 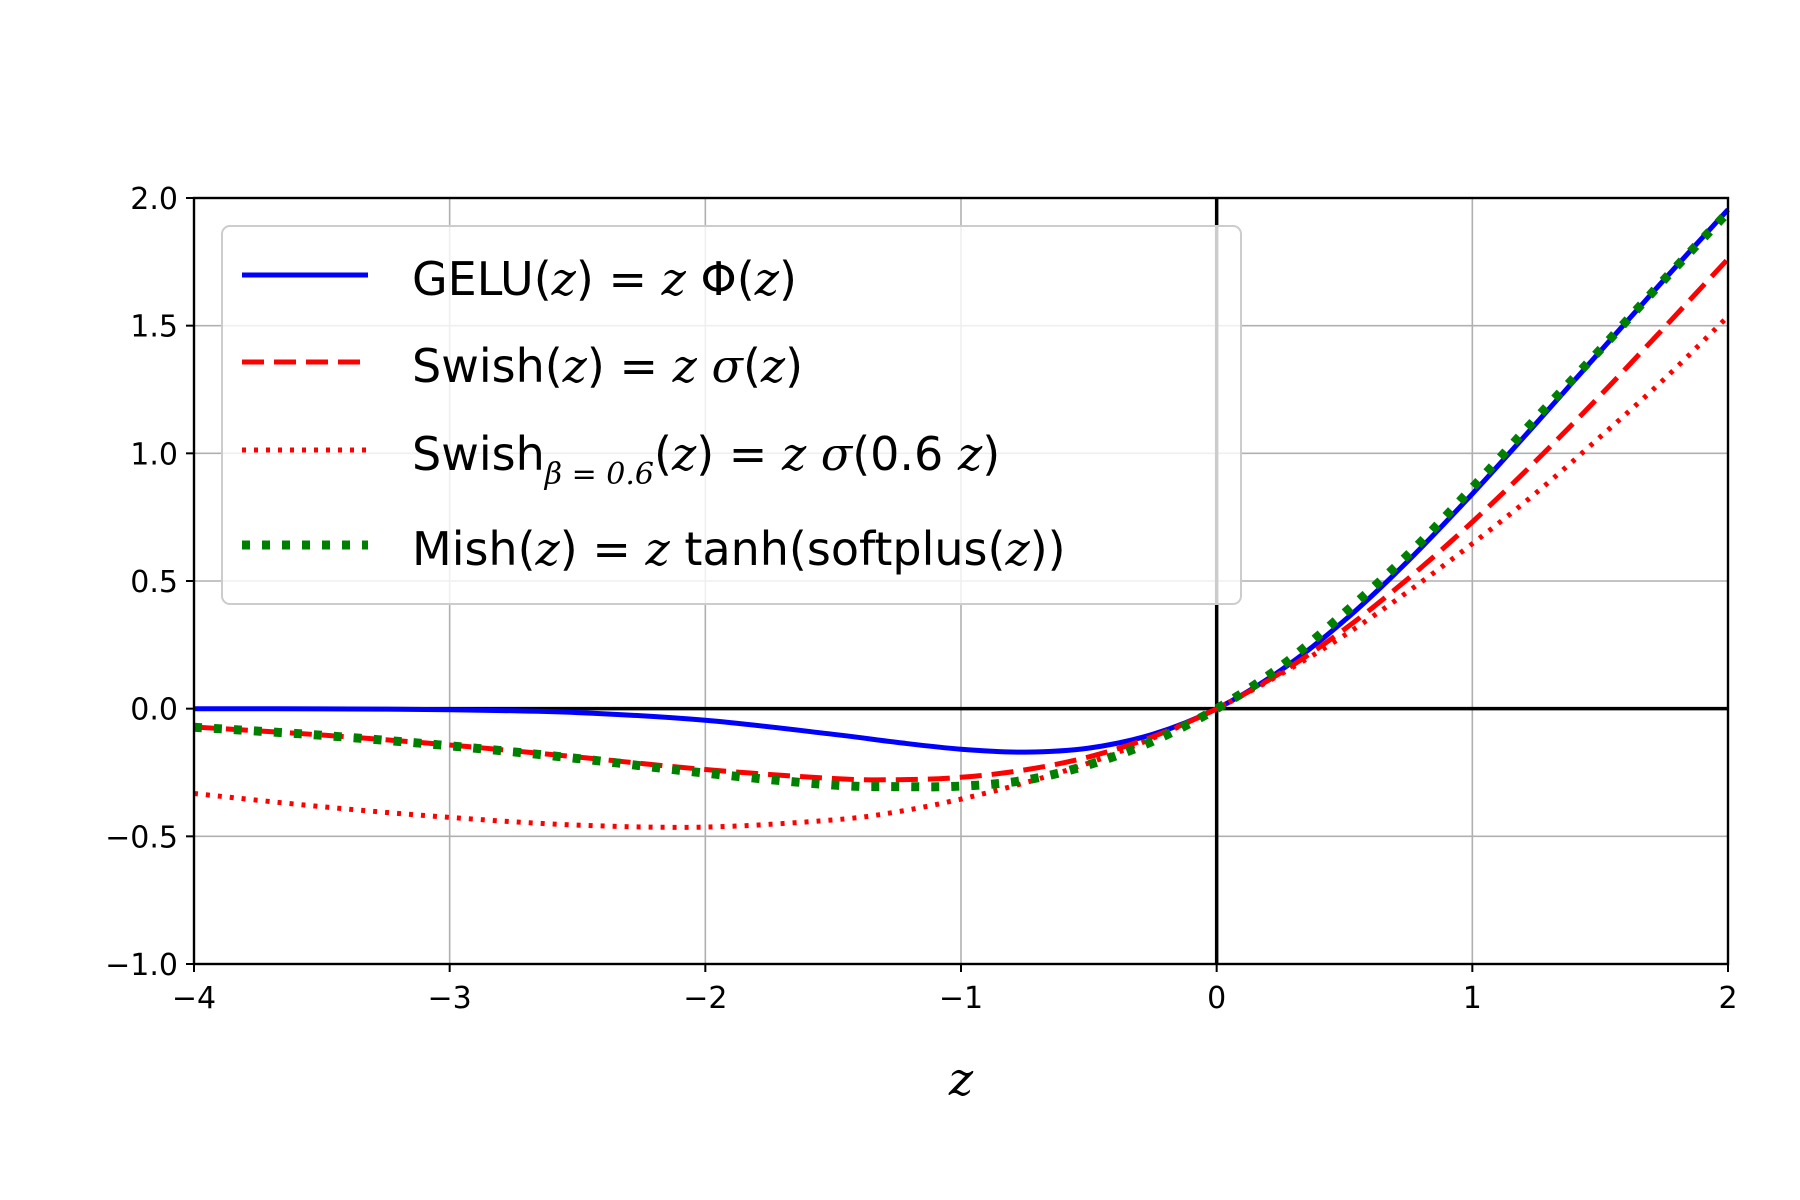 What do you see at coordinates (607, 366) in the screenshot?
I see `legend-label-swish: Swish(z) = z σ(z)` at bounding box center [607, 366].